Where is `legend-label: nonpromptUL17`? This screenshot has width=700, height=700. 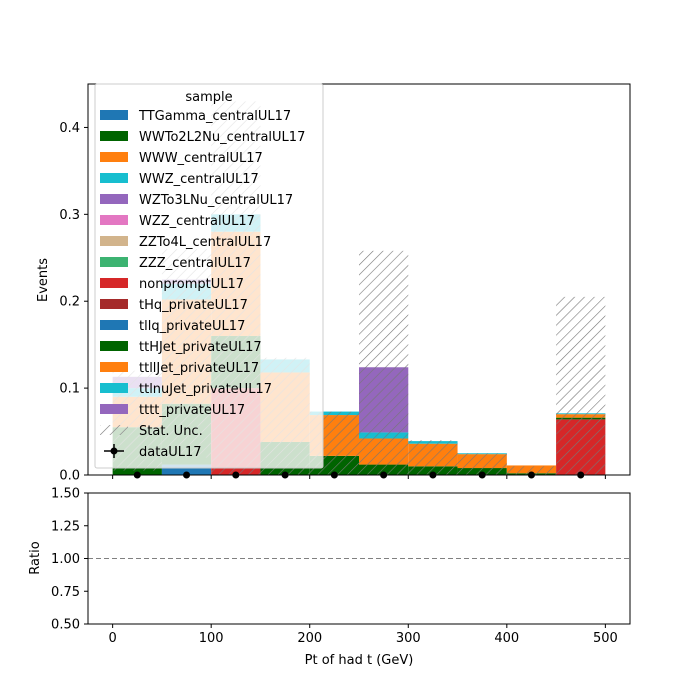 legend-label: nonpromptUL17 is located at coordinates (191, 284).